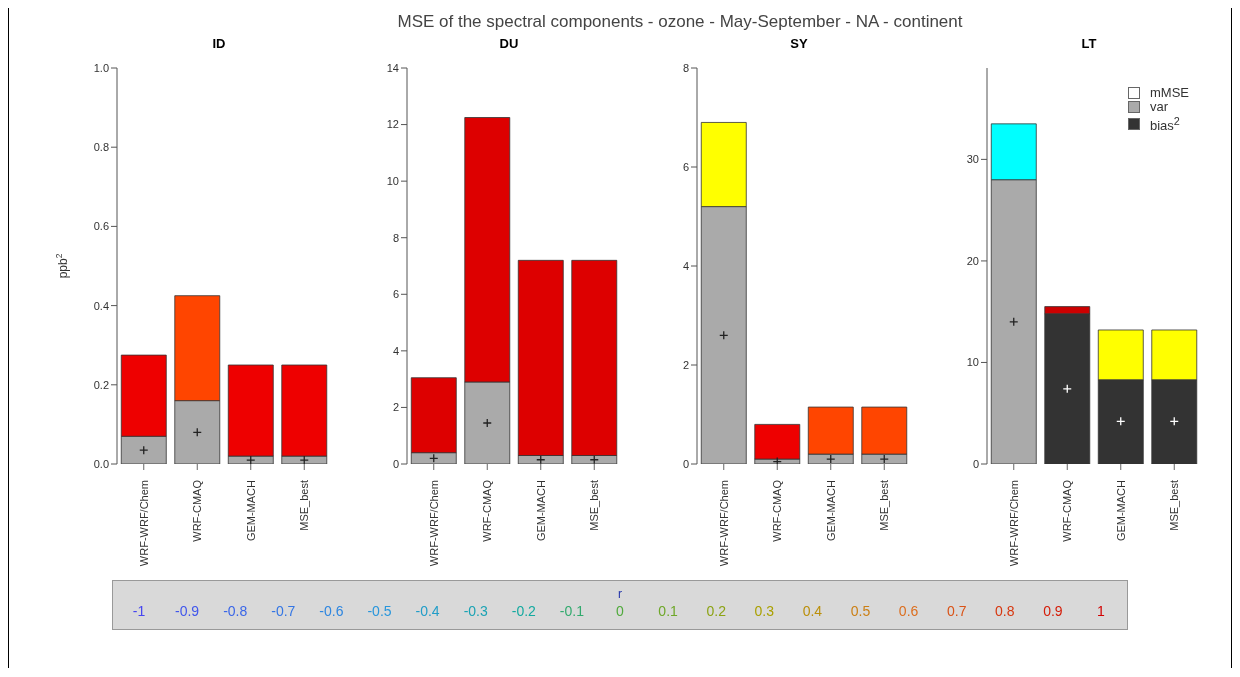  I want to click on legend-label: bias$^{2}$, so click(1165, 124).